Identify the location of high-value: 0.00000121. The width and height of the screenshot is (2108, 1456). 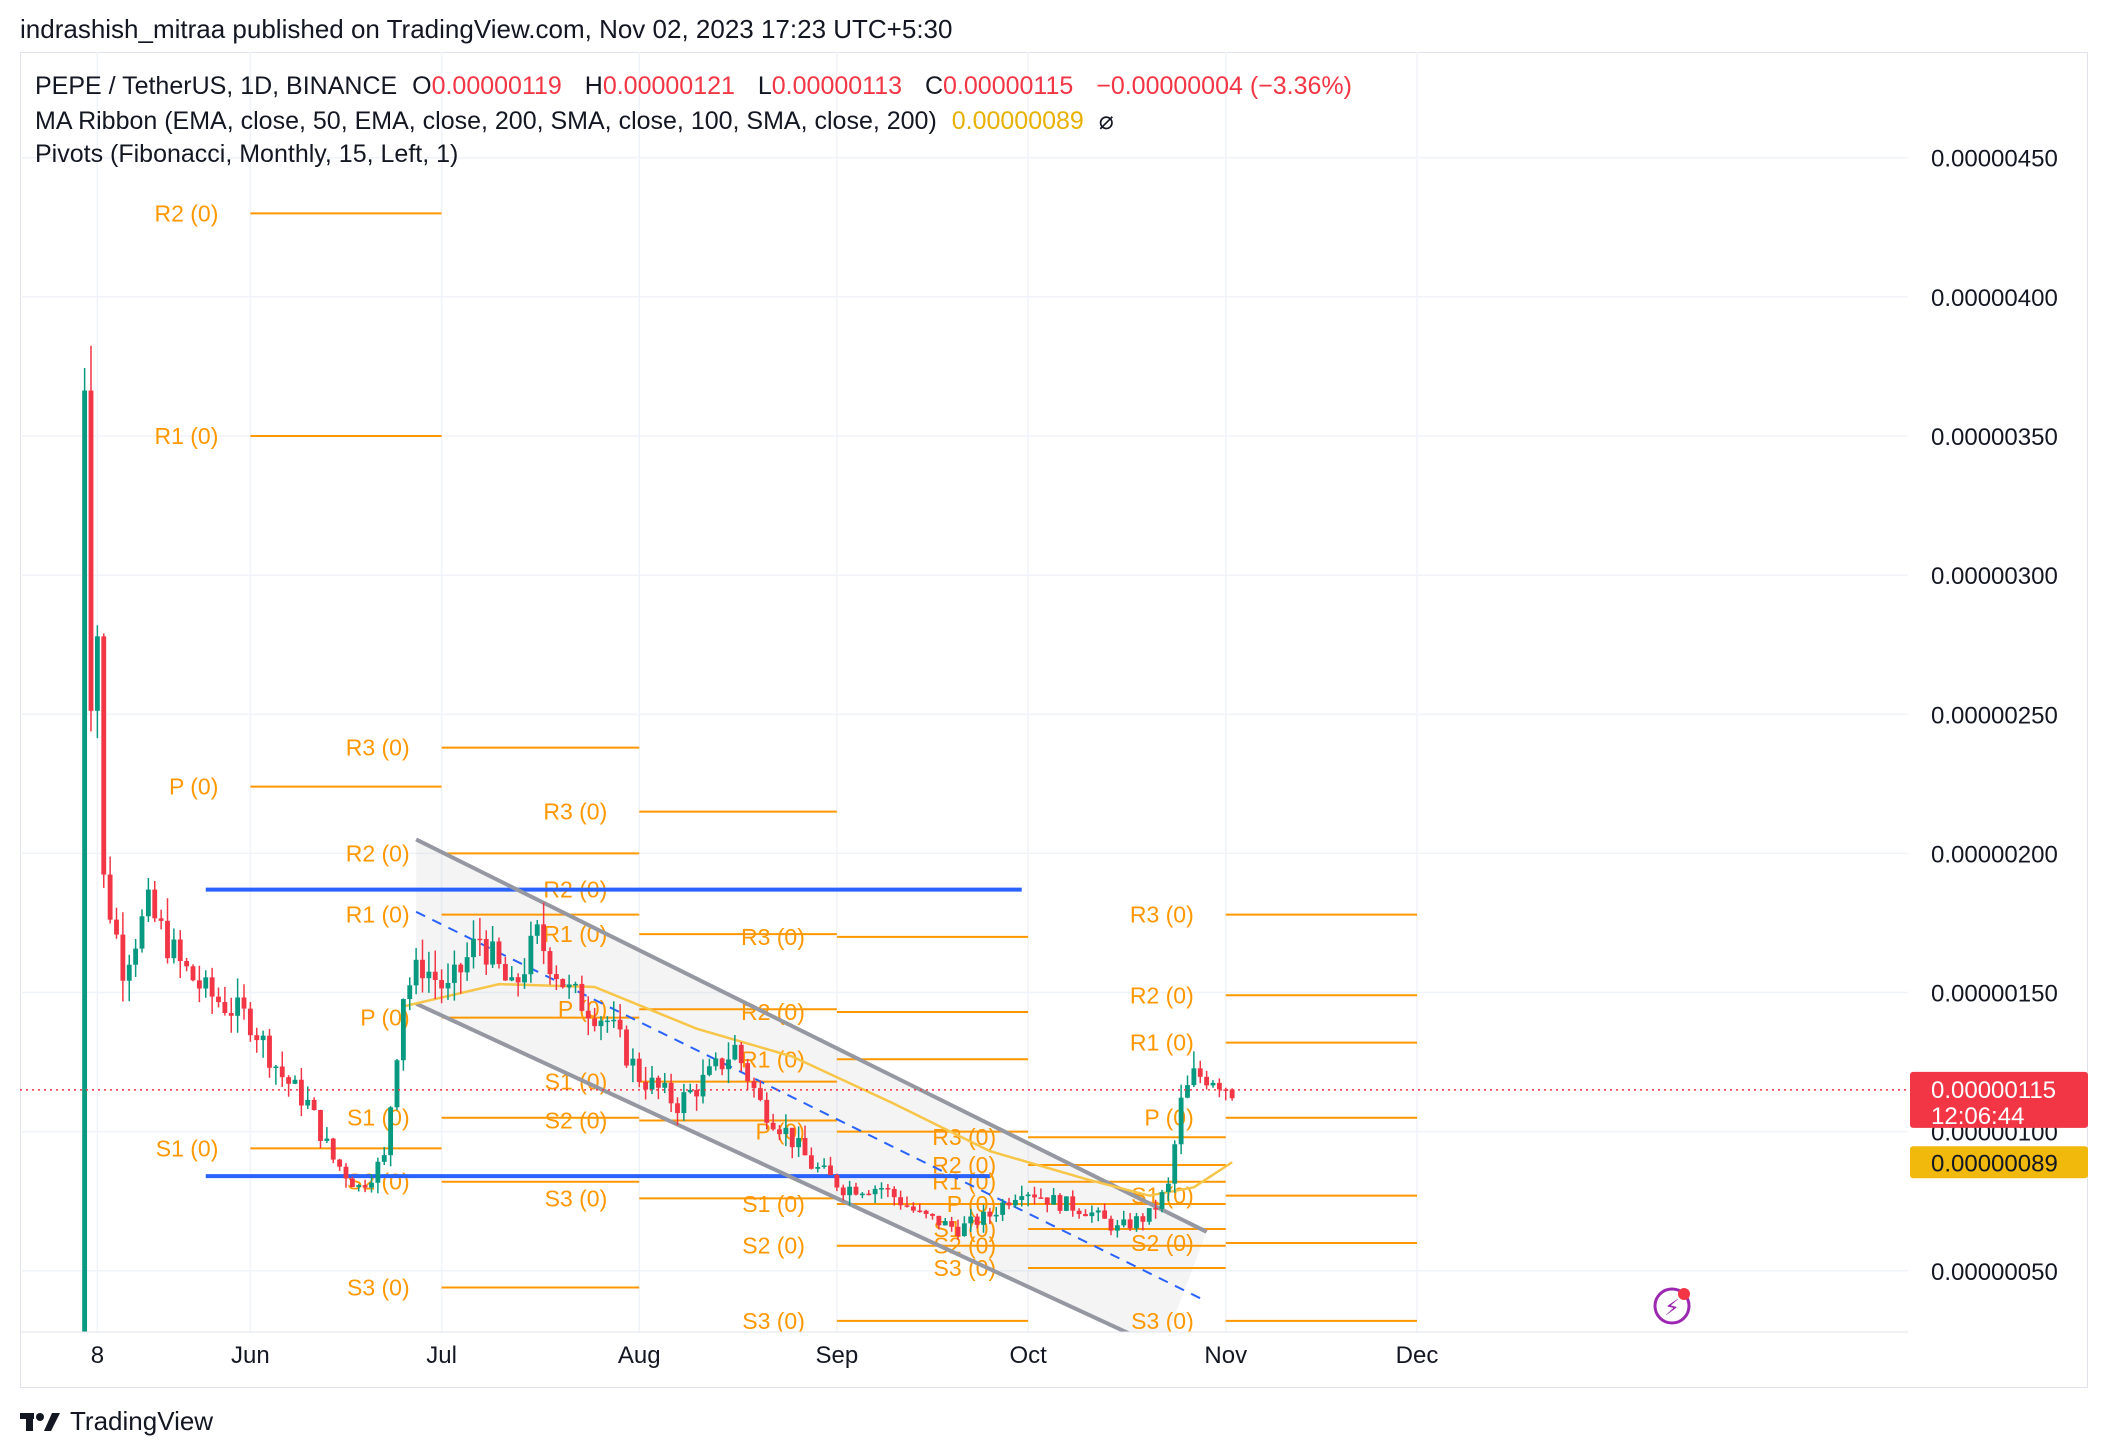
(668, 86).